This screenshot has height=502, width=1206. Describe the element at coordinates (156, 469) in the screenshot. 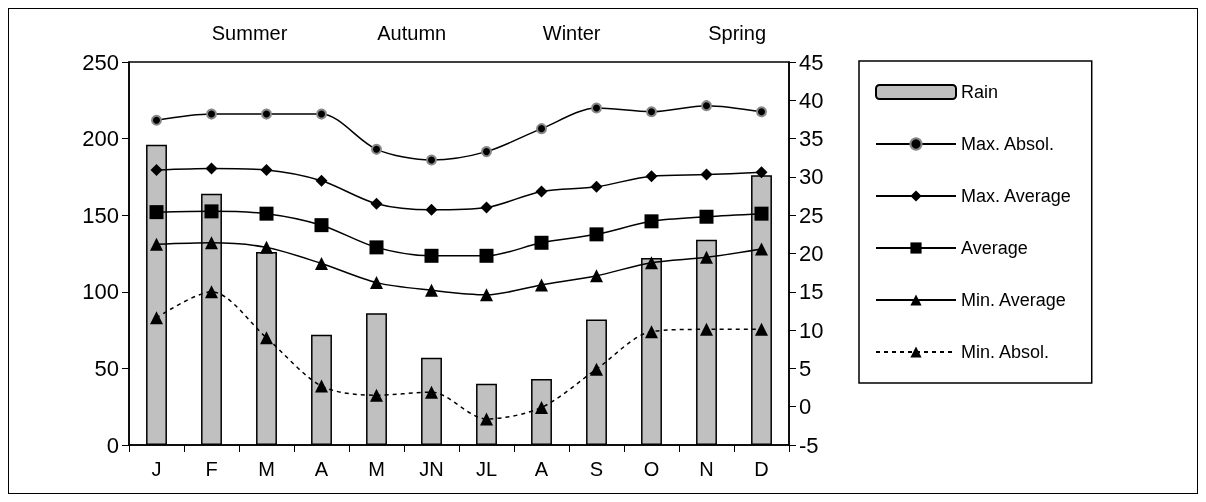

I see `x-tick-label: J` at that location.